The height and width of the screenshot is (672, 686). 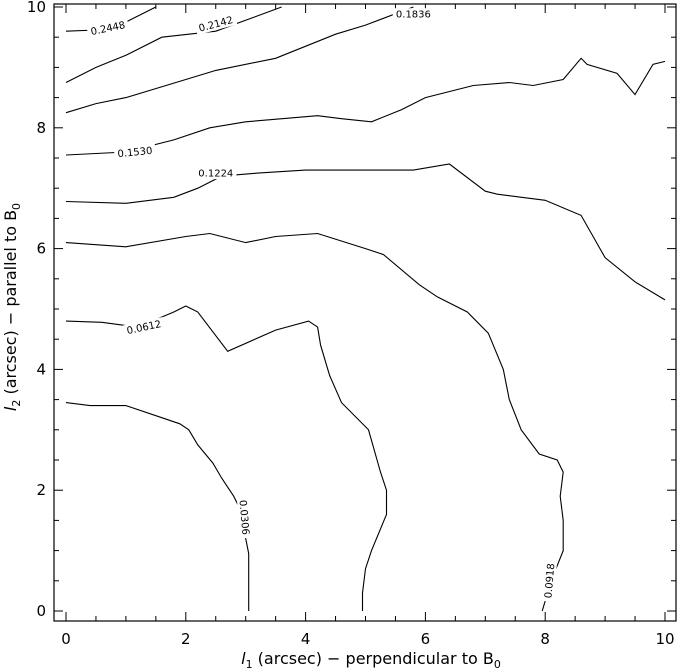 I want to click on contour-label: 0.0918, so click(x=550, y=581).